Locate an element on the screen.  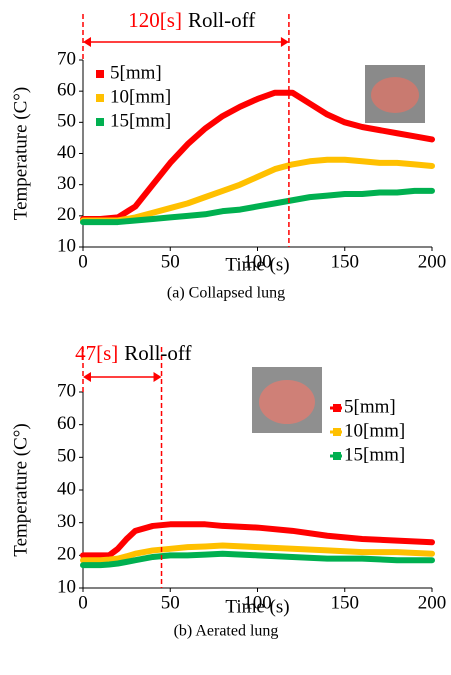
roll-off-label: 47[s] is located at coordinates (96, 353).